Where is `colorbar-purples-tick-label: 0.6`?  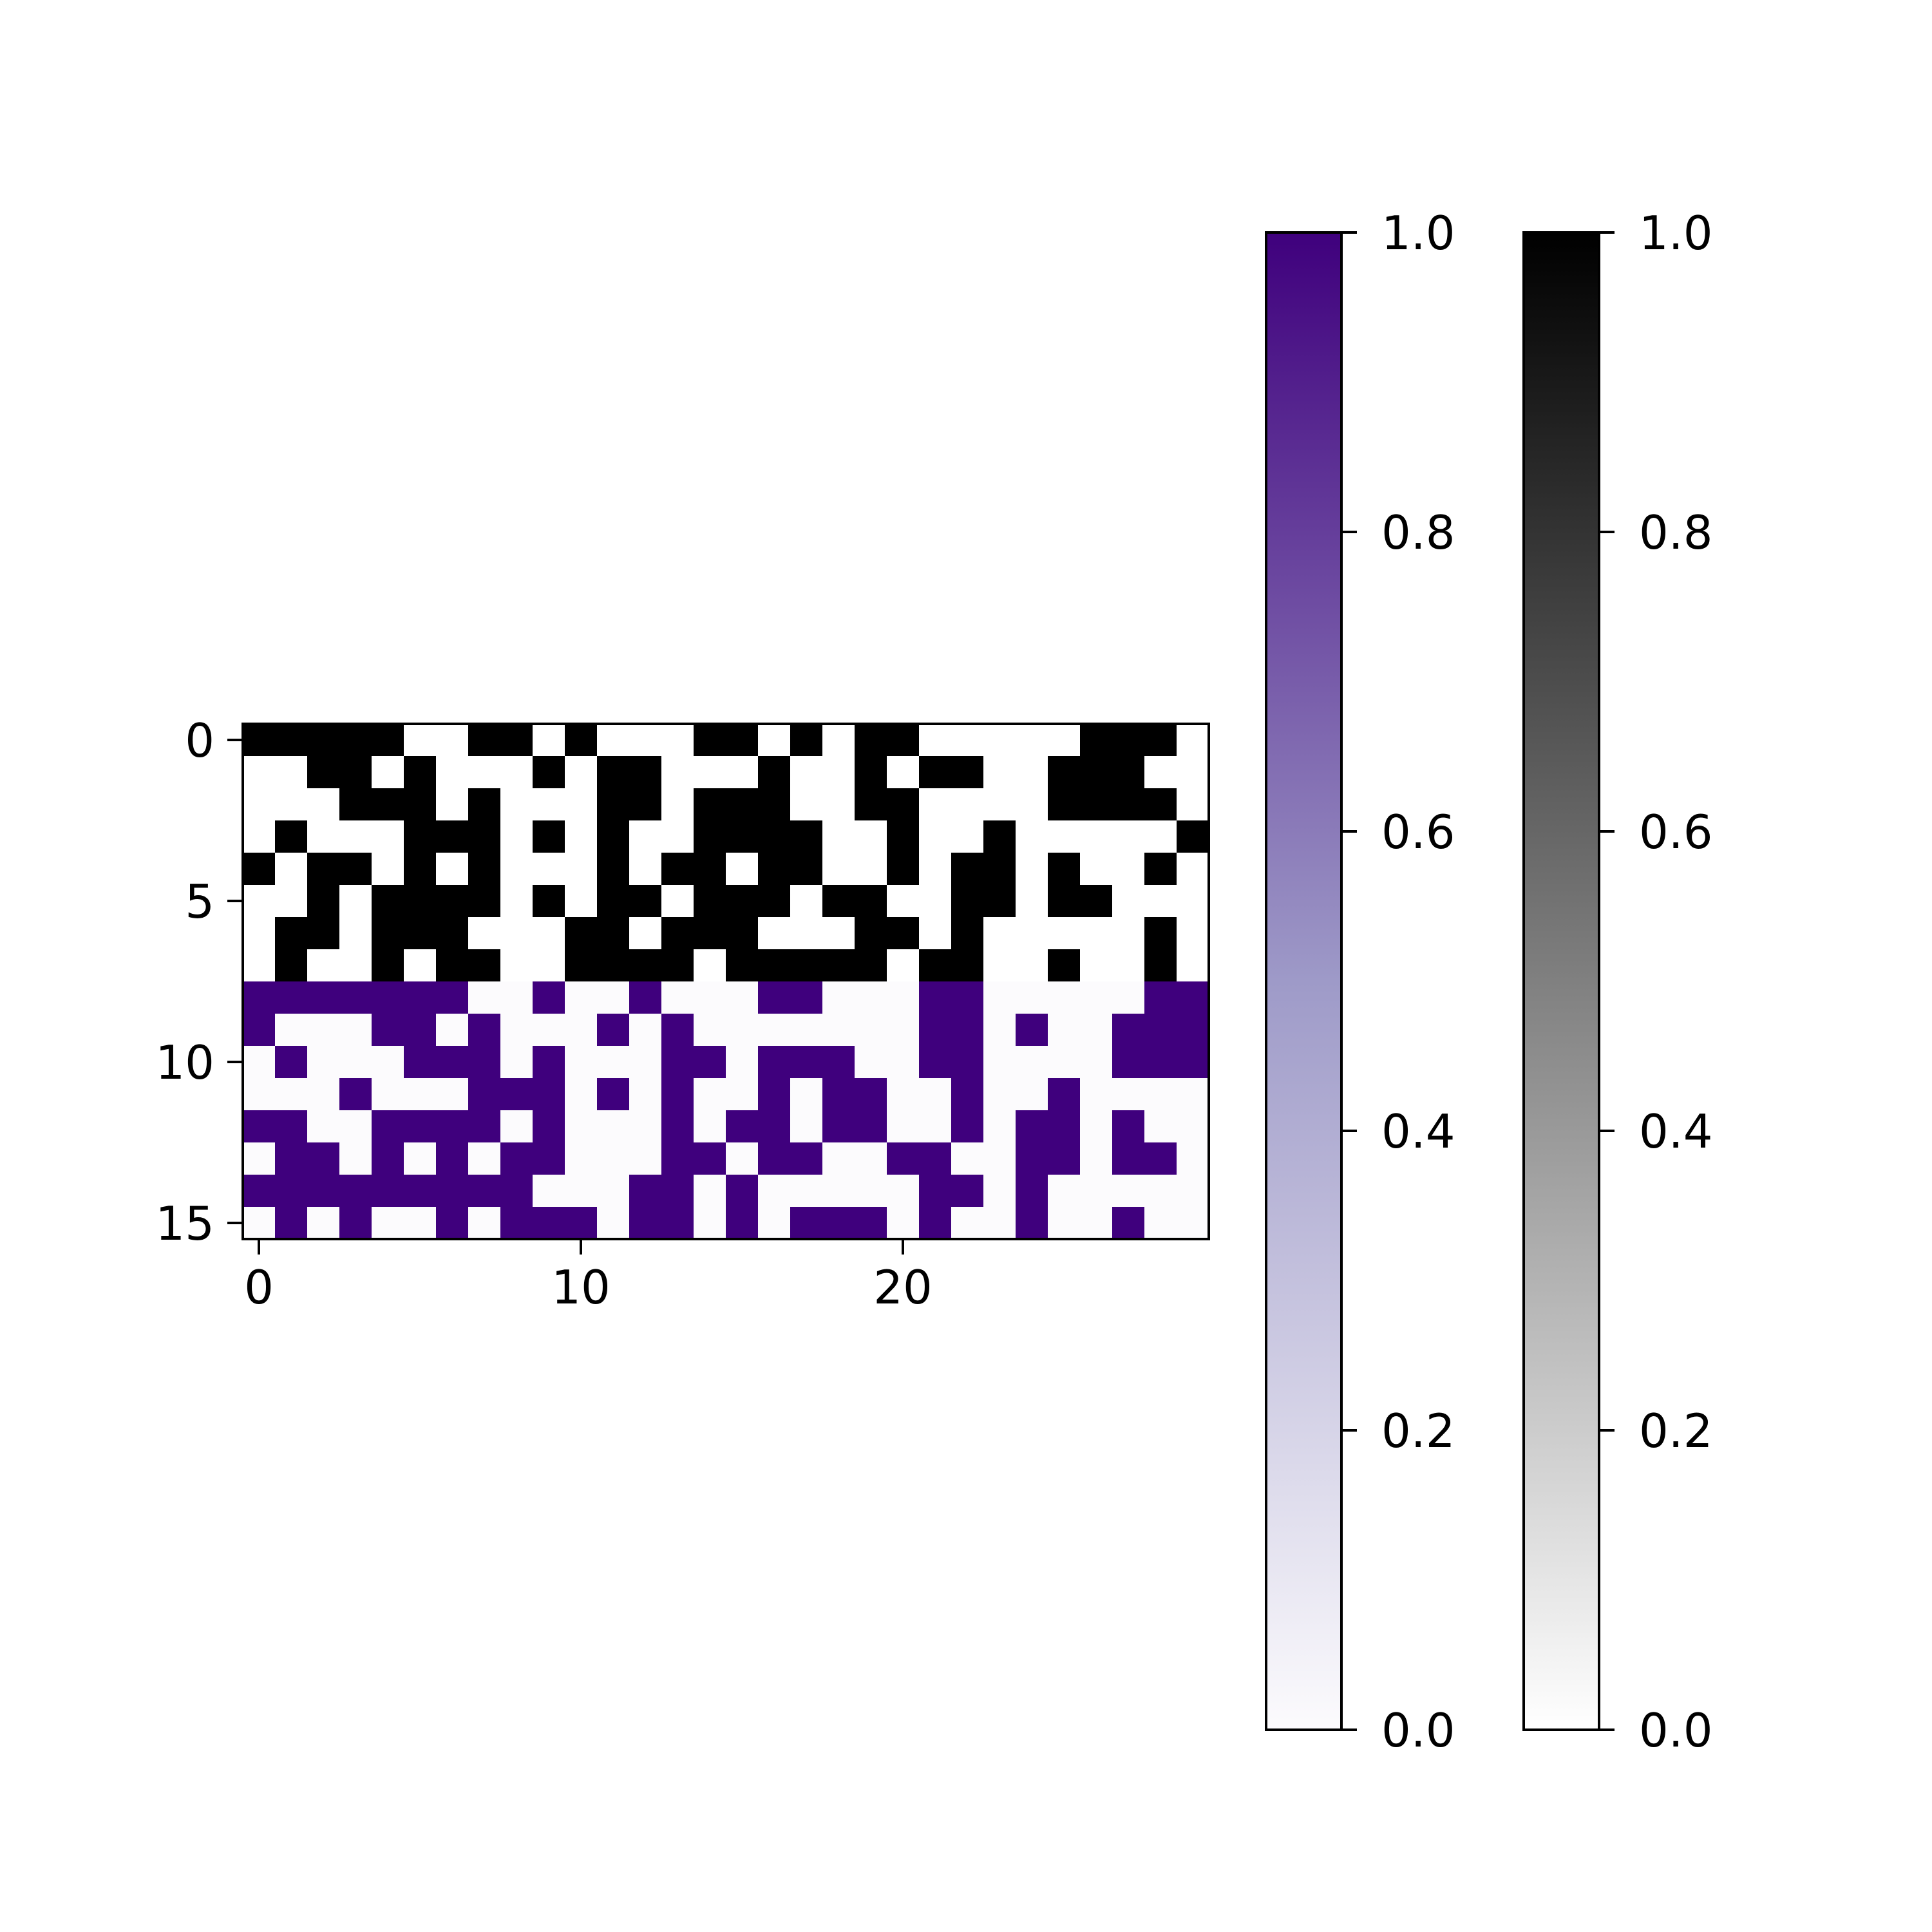 colorbar-purples-tick-label: 0.6 is located at coordinates (1418, 832).